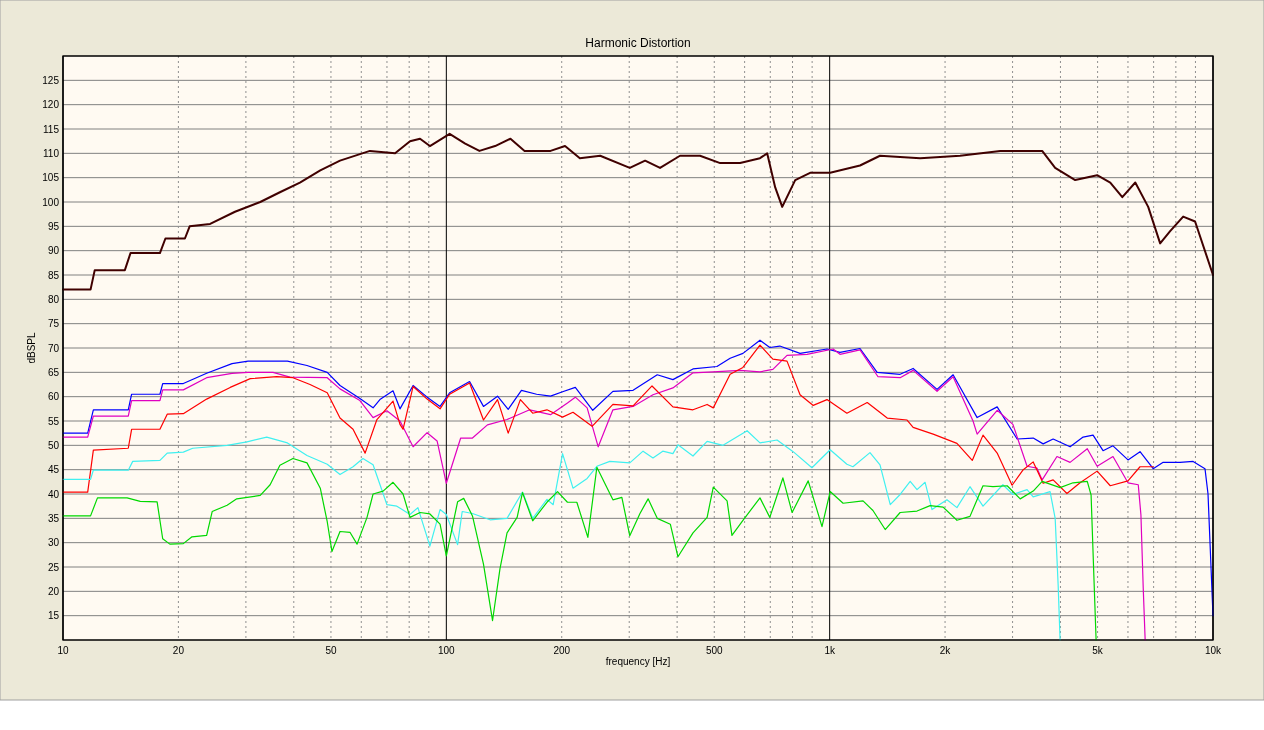  What do you see at coordinates (51, 153) in the screenshot?
I see `y-tick-label: 110` at bounding box center [51, 153].